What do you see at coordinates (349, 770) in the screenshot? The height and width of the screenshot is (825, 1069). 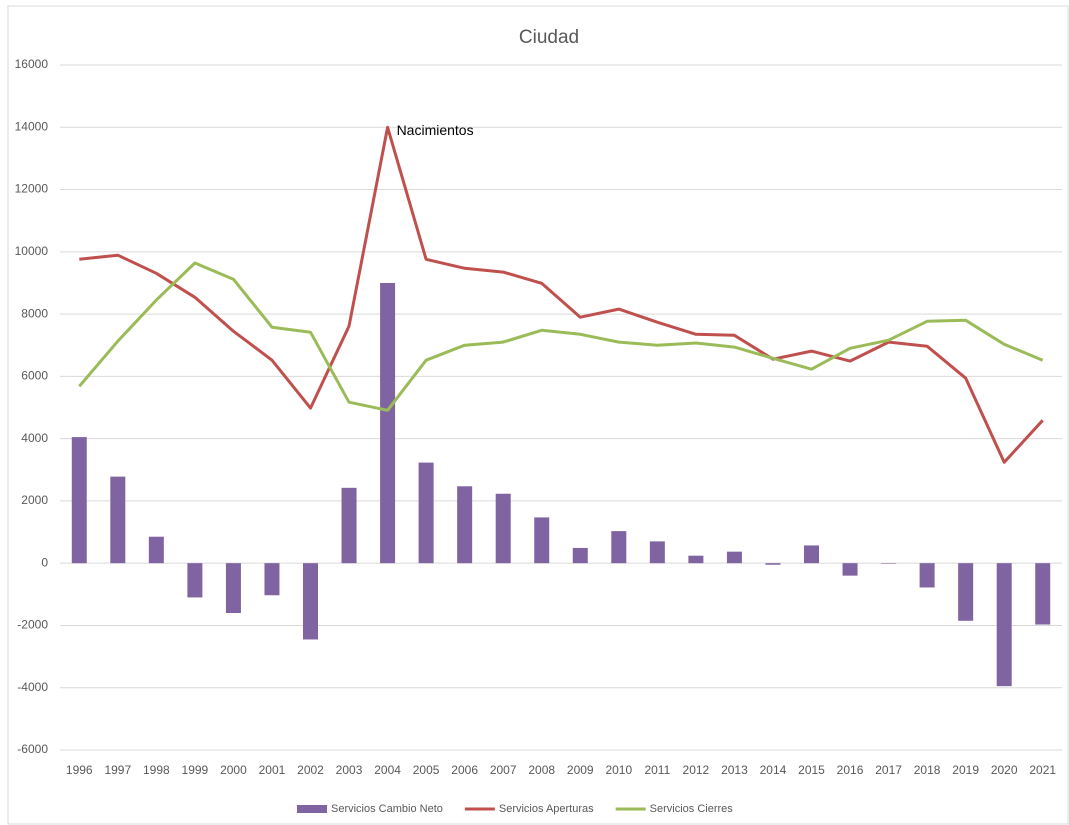 I see `x-tick-label: 2003` at bounding box center [349, 770].